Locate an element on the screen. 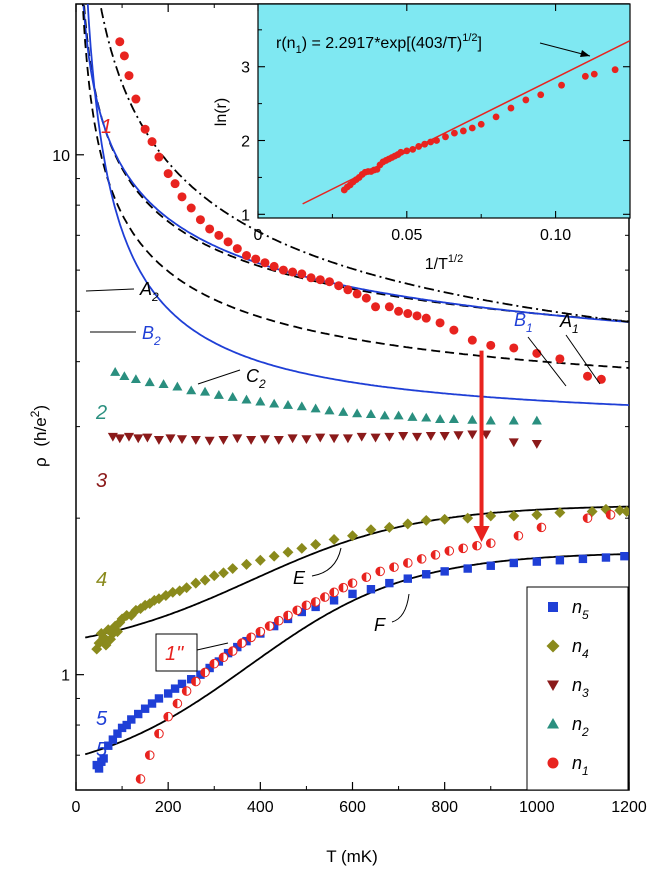 This screenshot has width=657, height=871. inset-x-tick-label: 0 is located at coordinates (258, 235).